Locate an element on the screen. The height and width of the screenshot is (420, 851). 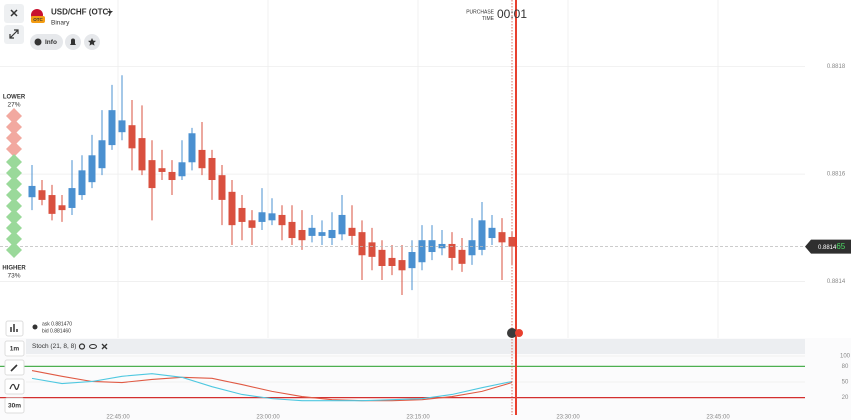
timeframe-label: 1m is located at coordinates (15, 349).